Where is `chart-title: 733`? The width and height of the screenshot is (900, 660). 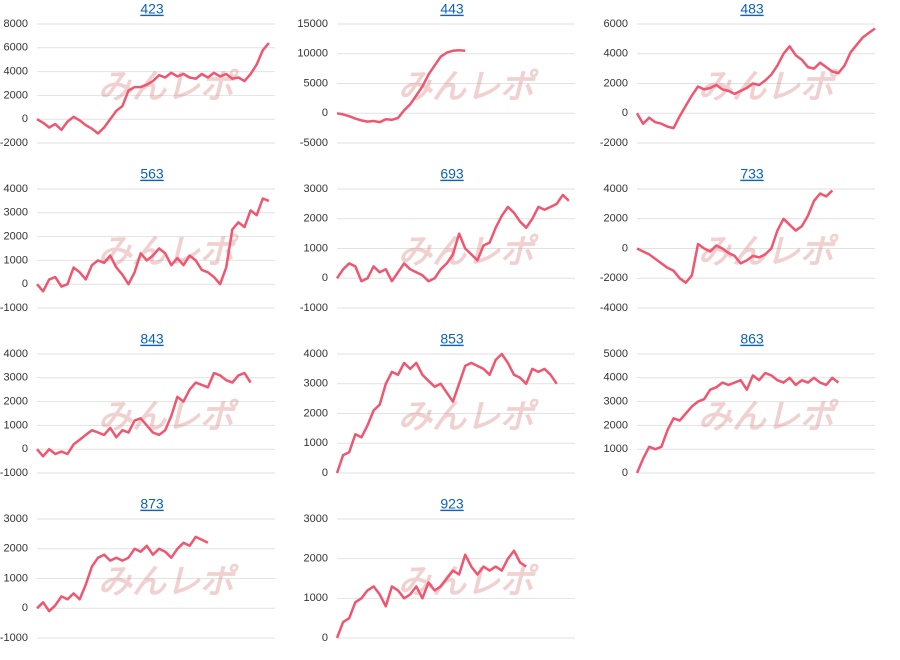
chart-title: 733 is located at coordinates (752, 174).